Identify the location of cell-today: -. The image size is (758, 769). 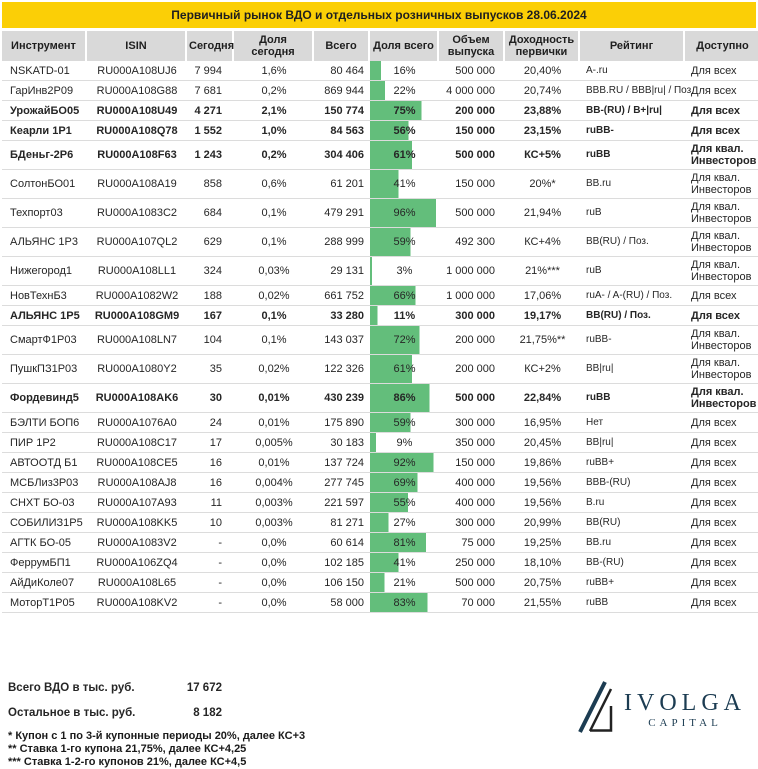
(210, 563).